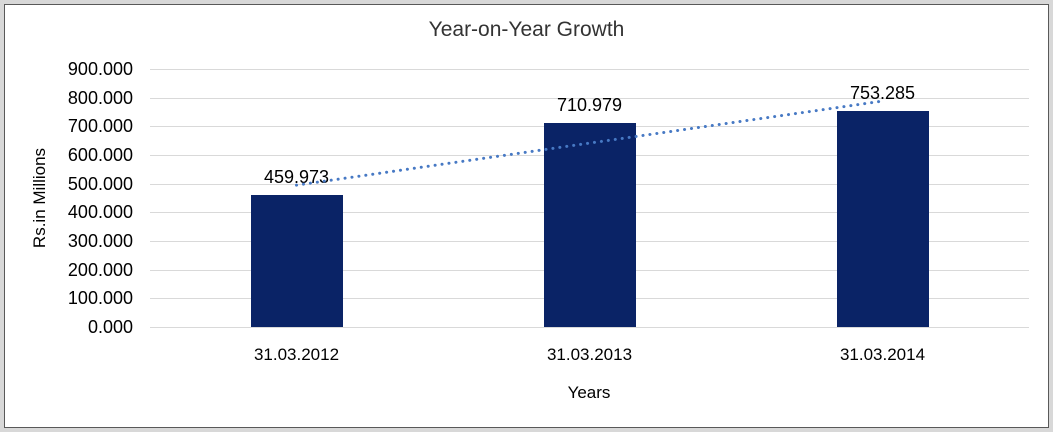 The image size is (1053, 432). What do you see at coordinates (589, 105) in the screenshot?
I see `bar-value-label: 710.979` at bounding box center [589, 105].